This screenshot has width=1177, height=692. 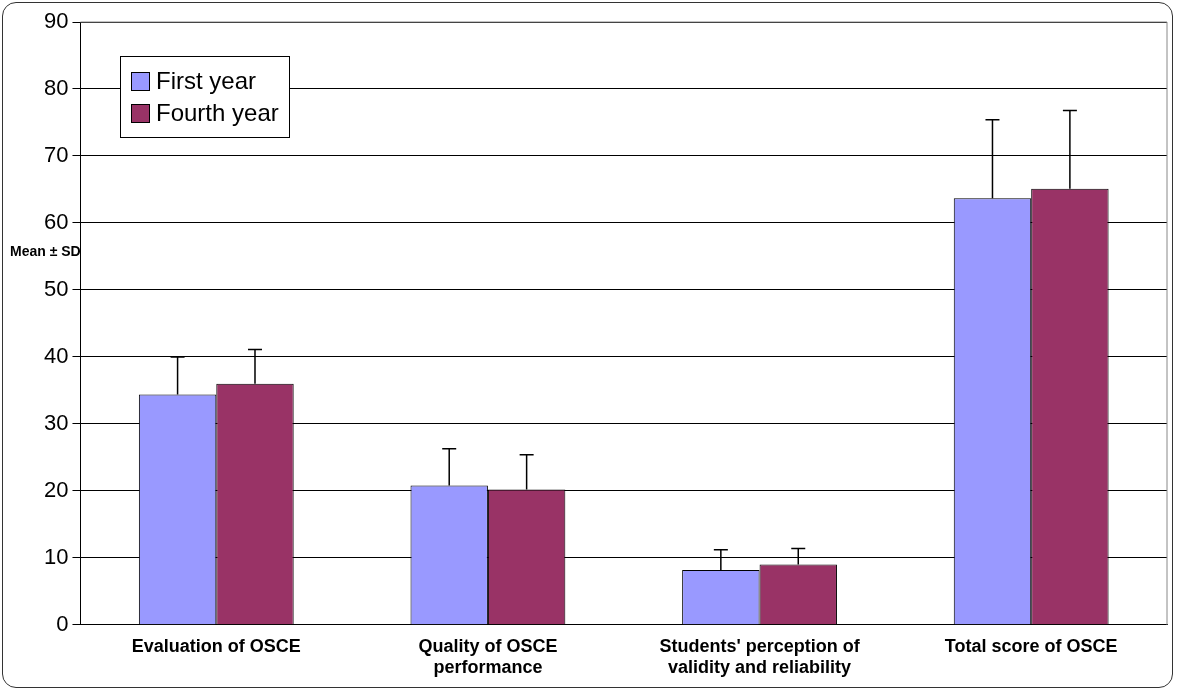 What do you see at coordinates (1031, 645) in the screenshot?
I see `x-tick-label: Total score of OSCE` at bounding box center [1031, 645].